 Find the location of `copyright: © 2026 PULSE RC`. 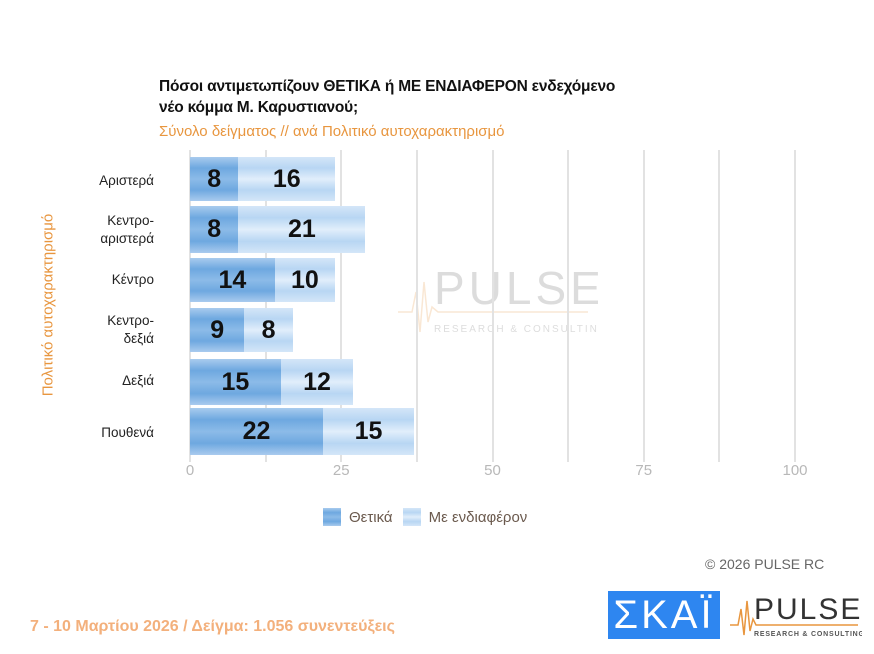

copyright: © 2026 PULSE RC is located at coordinates (765, 564).